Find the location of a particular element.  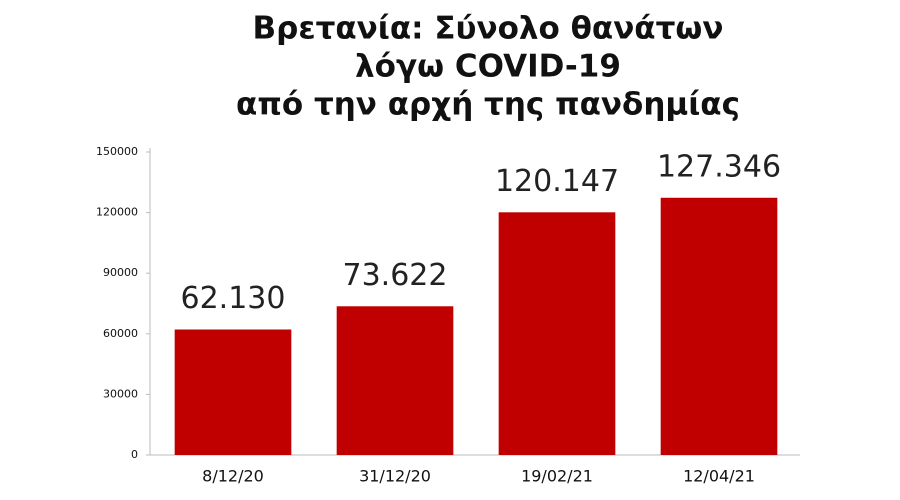

y-tick-label: 60000 is located at coordinates (120, 333).